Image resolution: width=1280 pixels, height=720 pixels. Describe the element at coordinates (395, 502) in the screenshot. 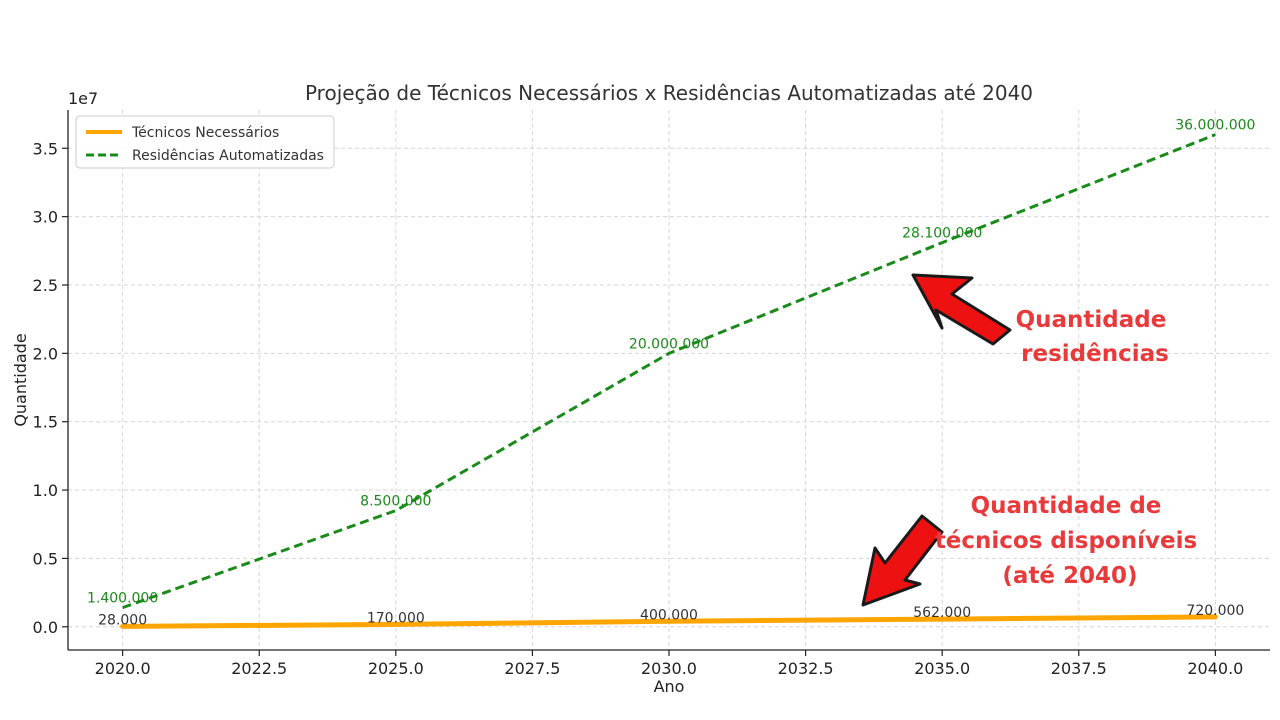

I see `data-label: 8.500.000` at that location.